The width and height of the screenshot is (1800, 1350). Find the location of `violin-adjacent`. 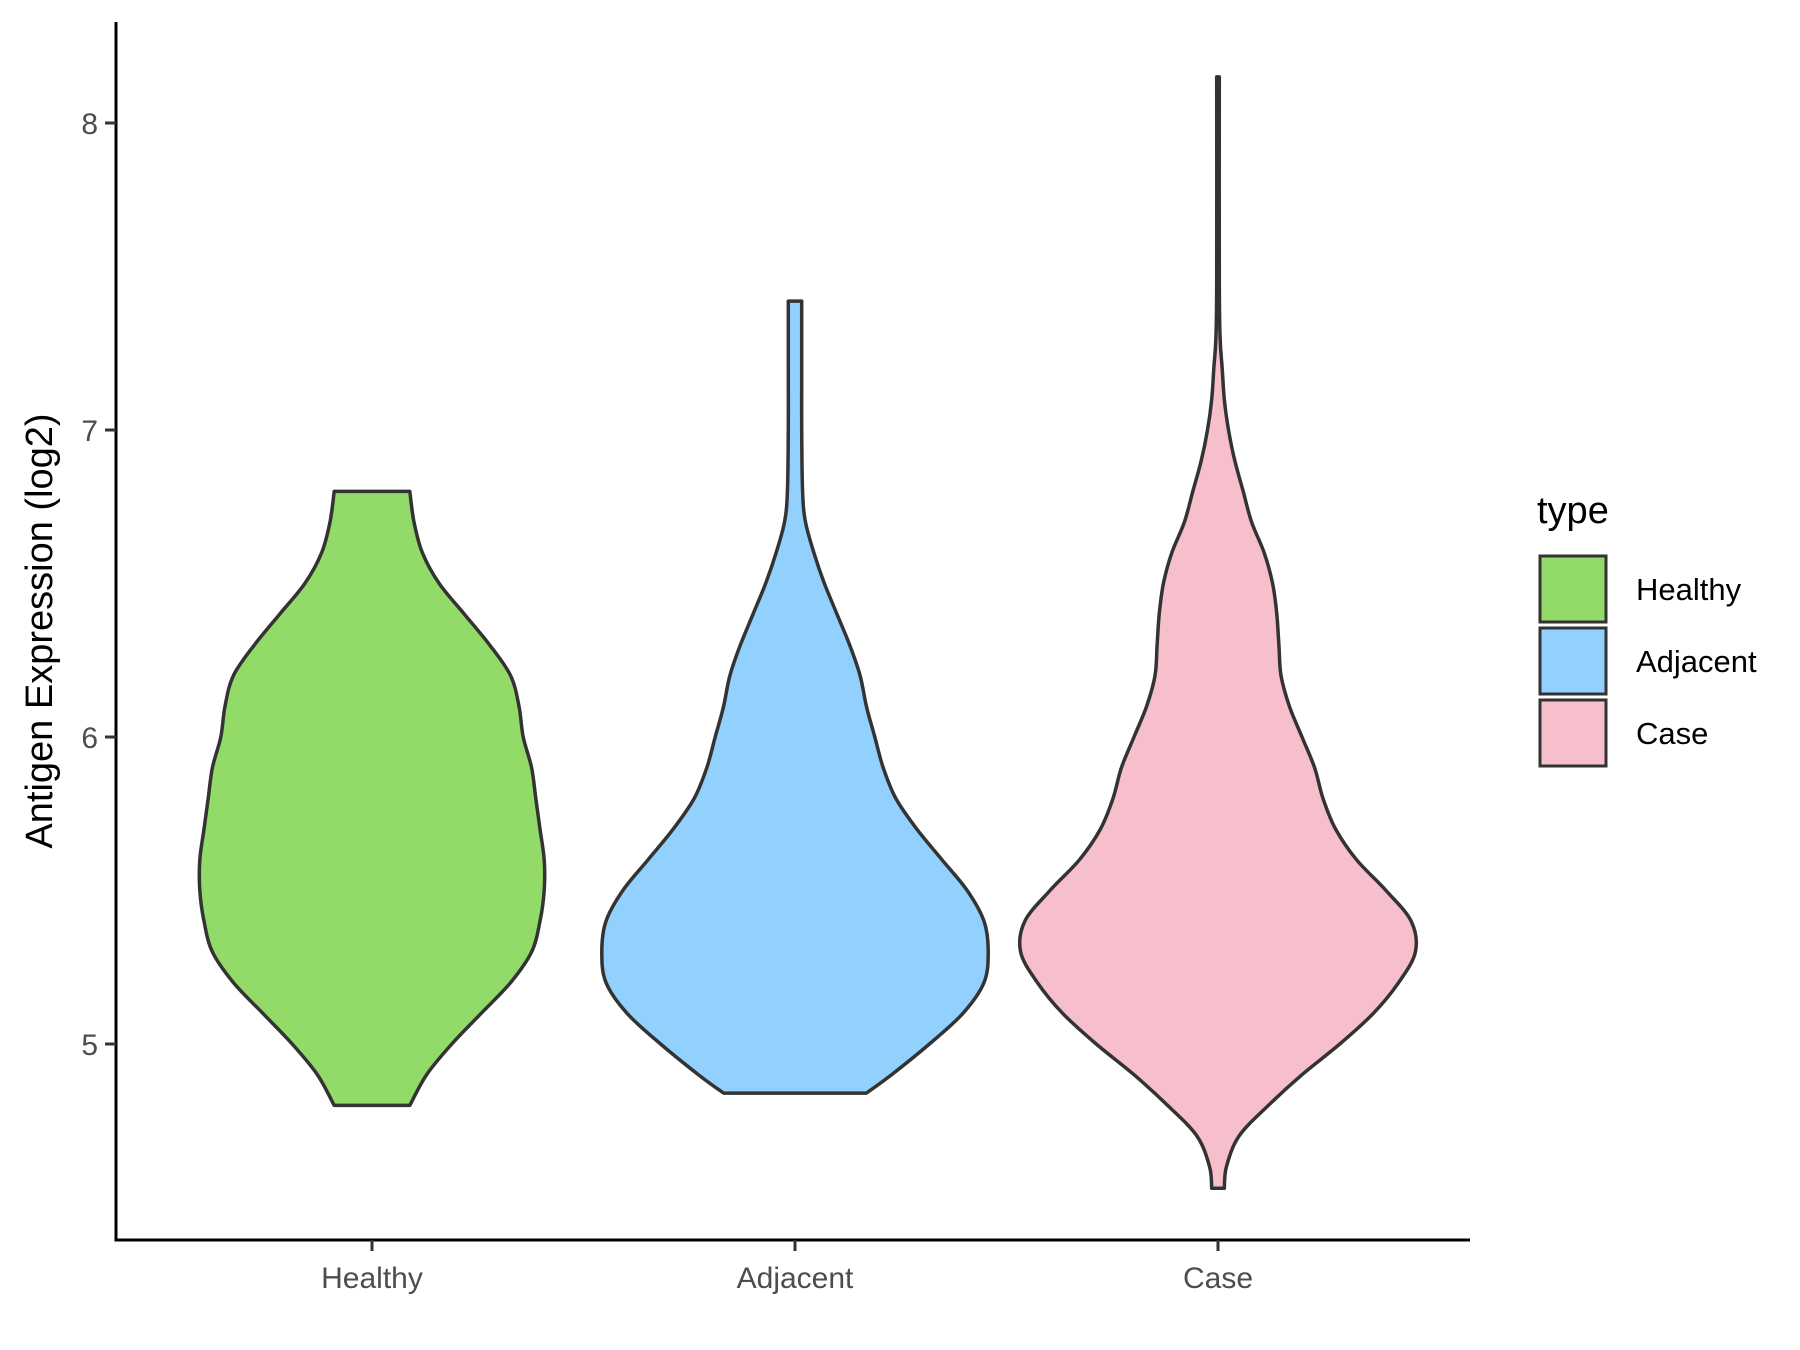

violin-adjacent is located at coordinates (795, 697).